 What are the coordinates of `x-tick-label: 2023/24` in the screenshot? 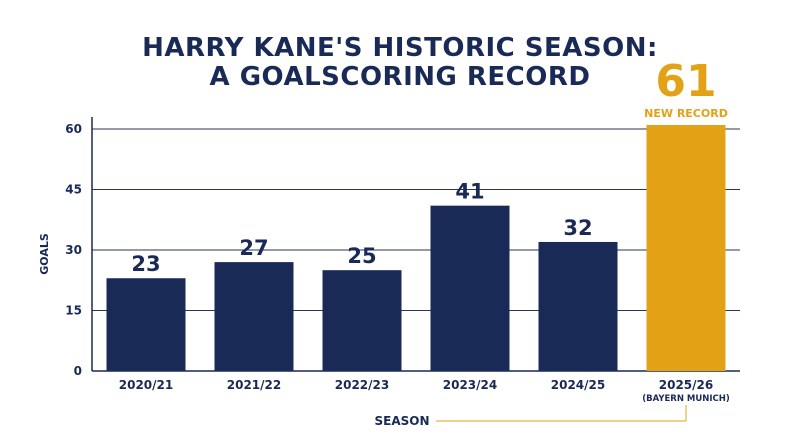 It's located at (470, 385).